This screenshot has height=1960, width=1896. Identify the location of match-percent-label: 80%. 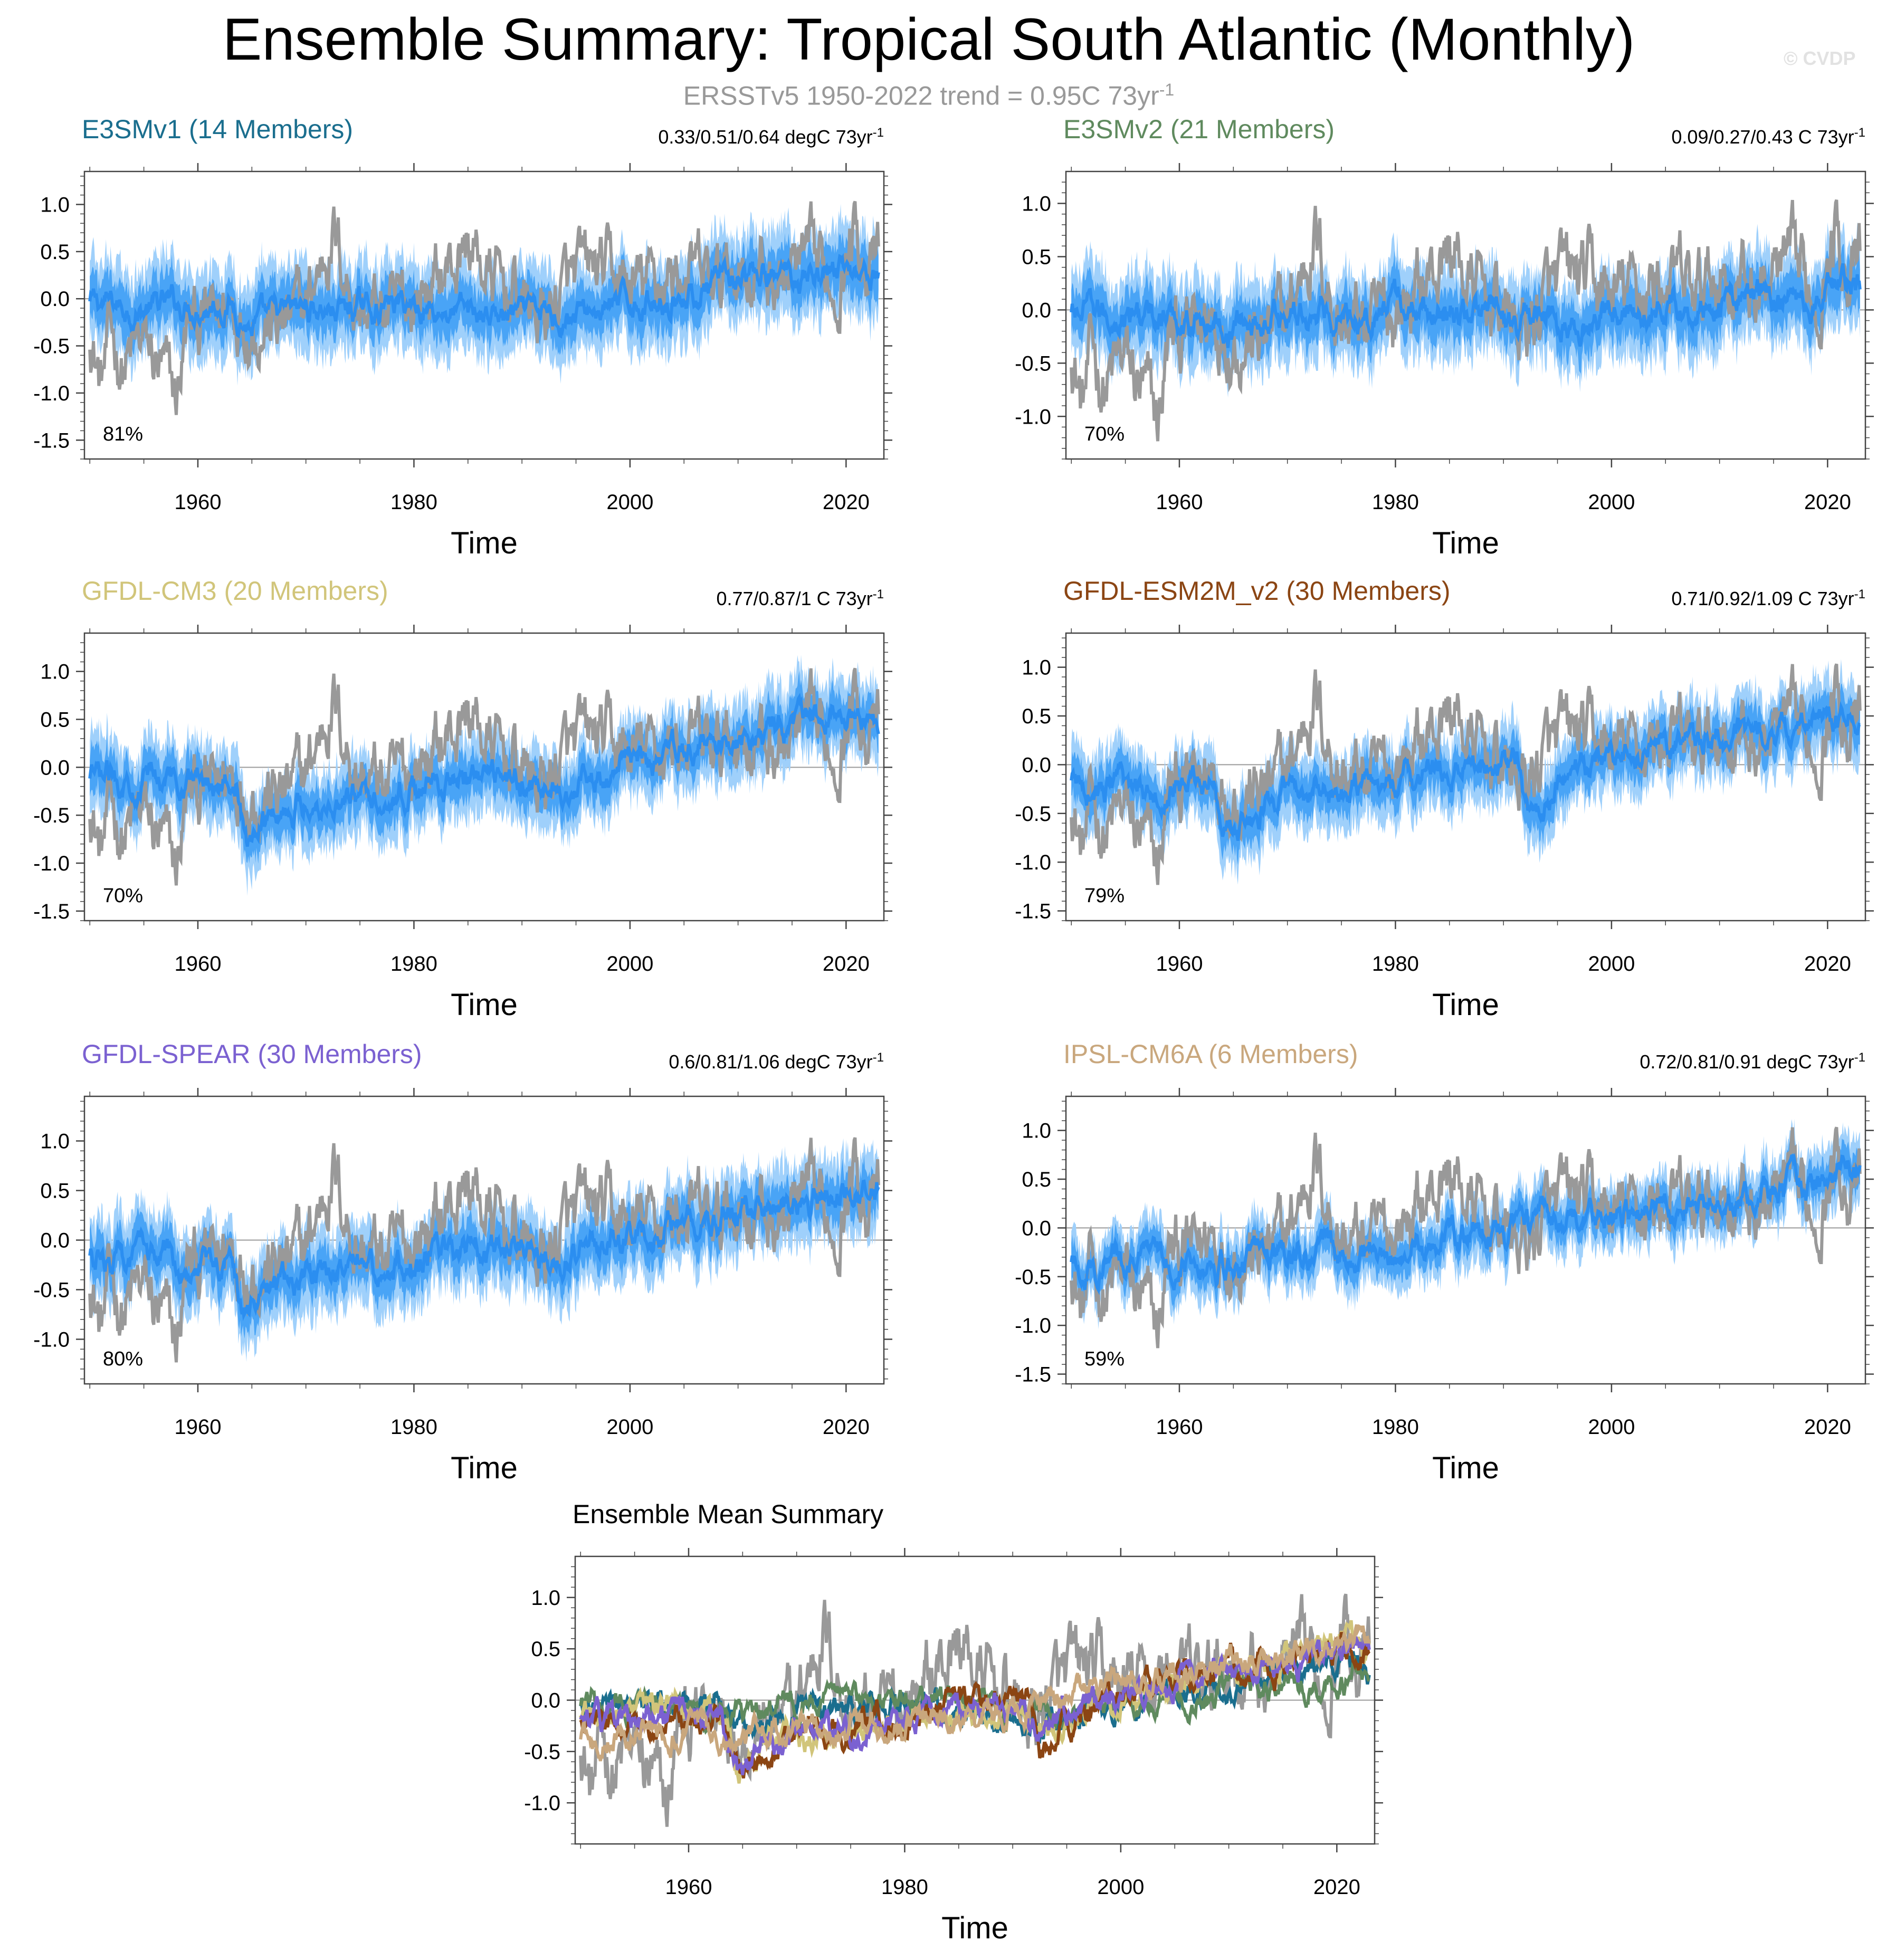
(123, 1359).